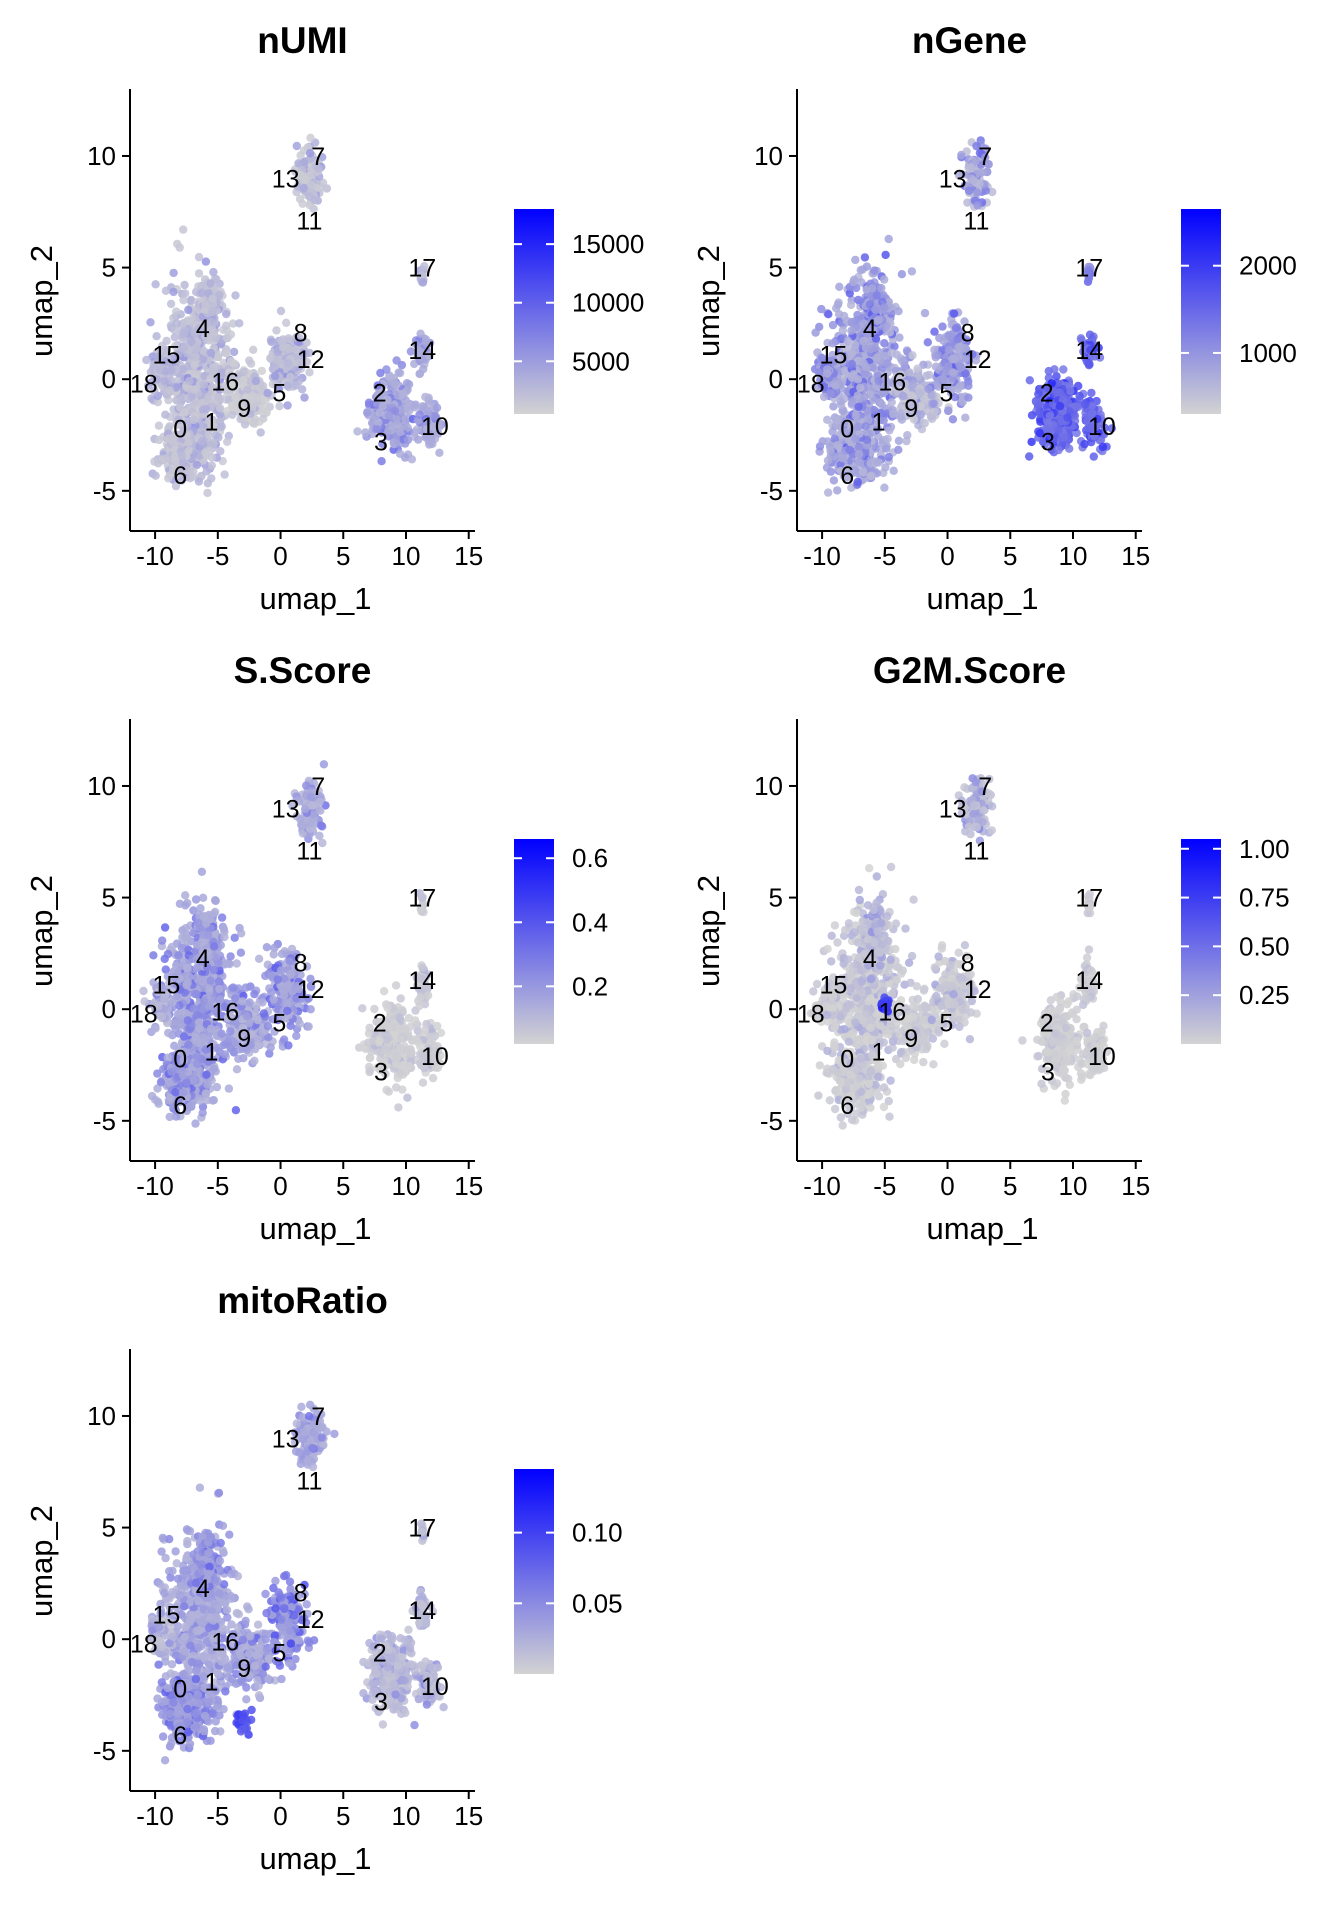 The image size is (1344, 1920). I want to click on cluster-label: 3, so click(381, 443).